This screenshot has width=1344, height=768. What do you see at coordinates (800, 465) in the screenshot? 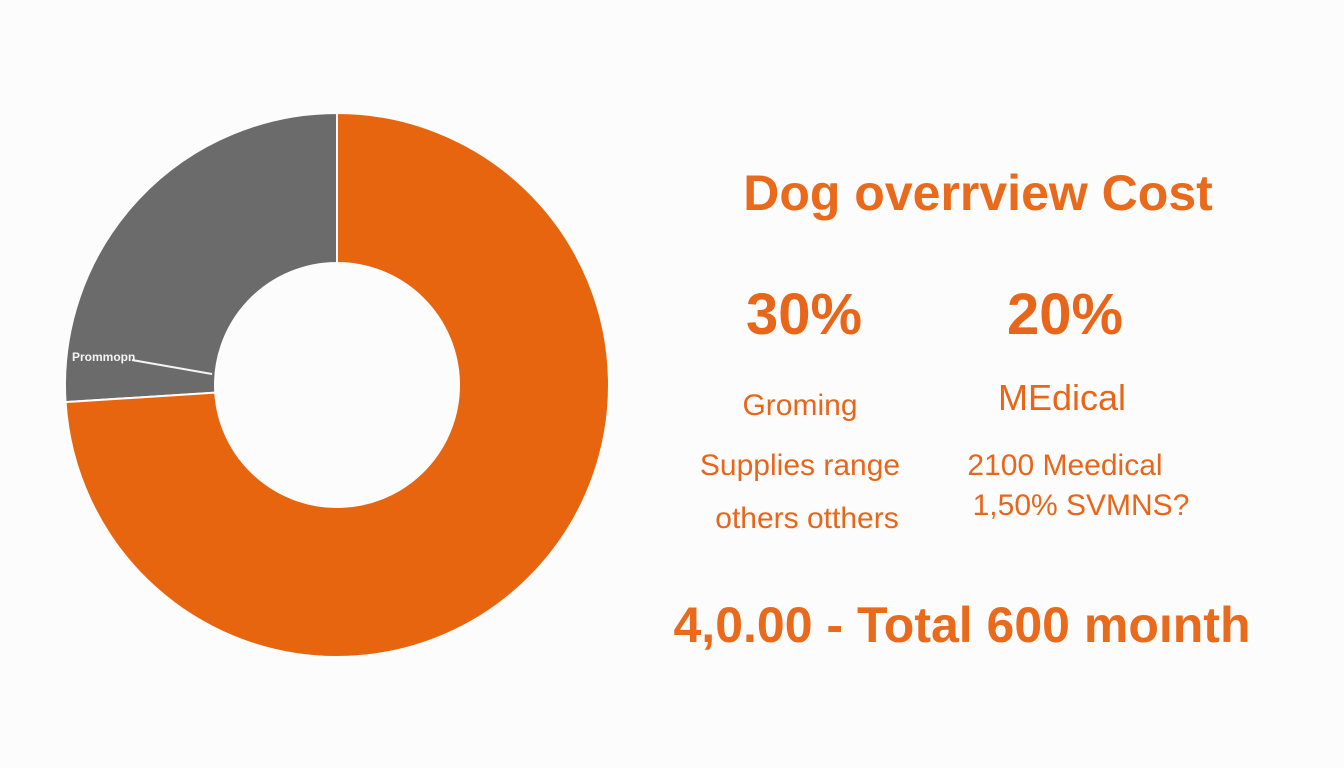
I see `stat-grooming-line1: Supplies range` at bounding box center [800, 465].